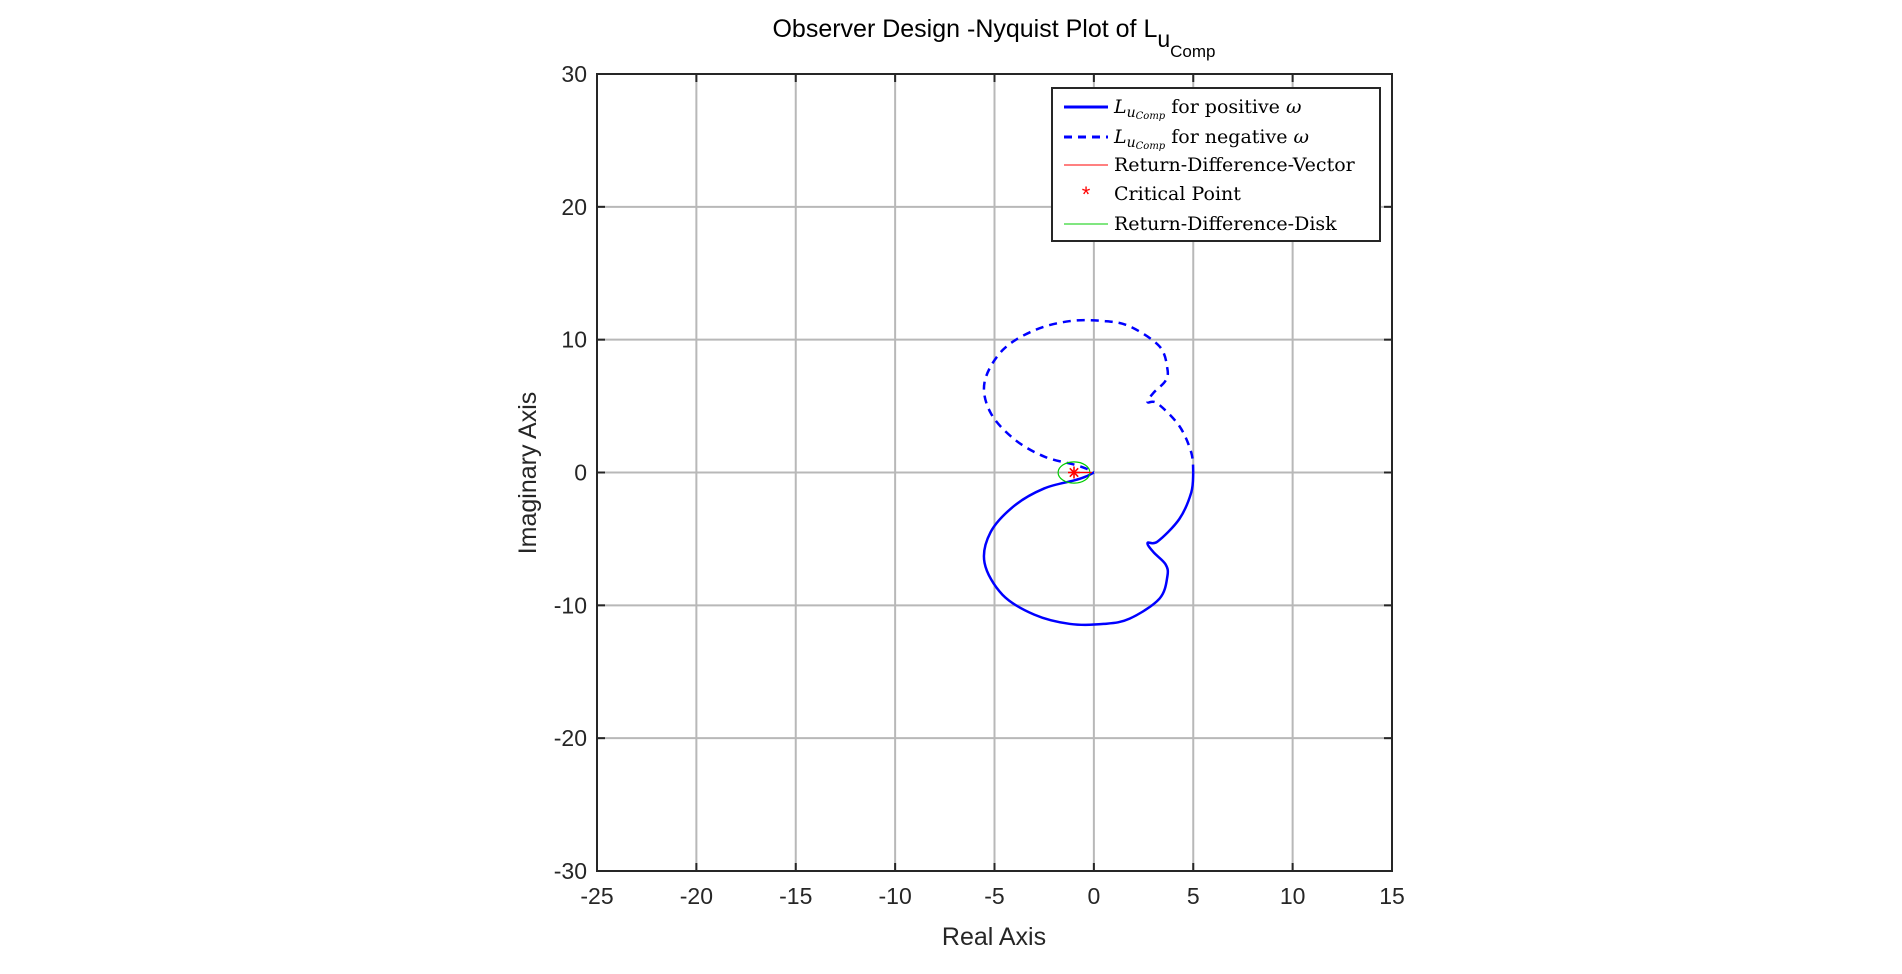 This screenshot has width=1902, height=974. I want to click on legend-name-positive: for positive, so click(1225, 107).